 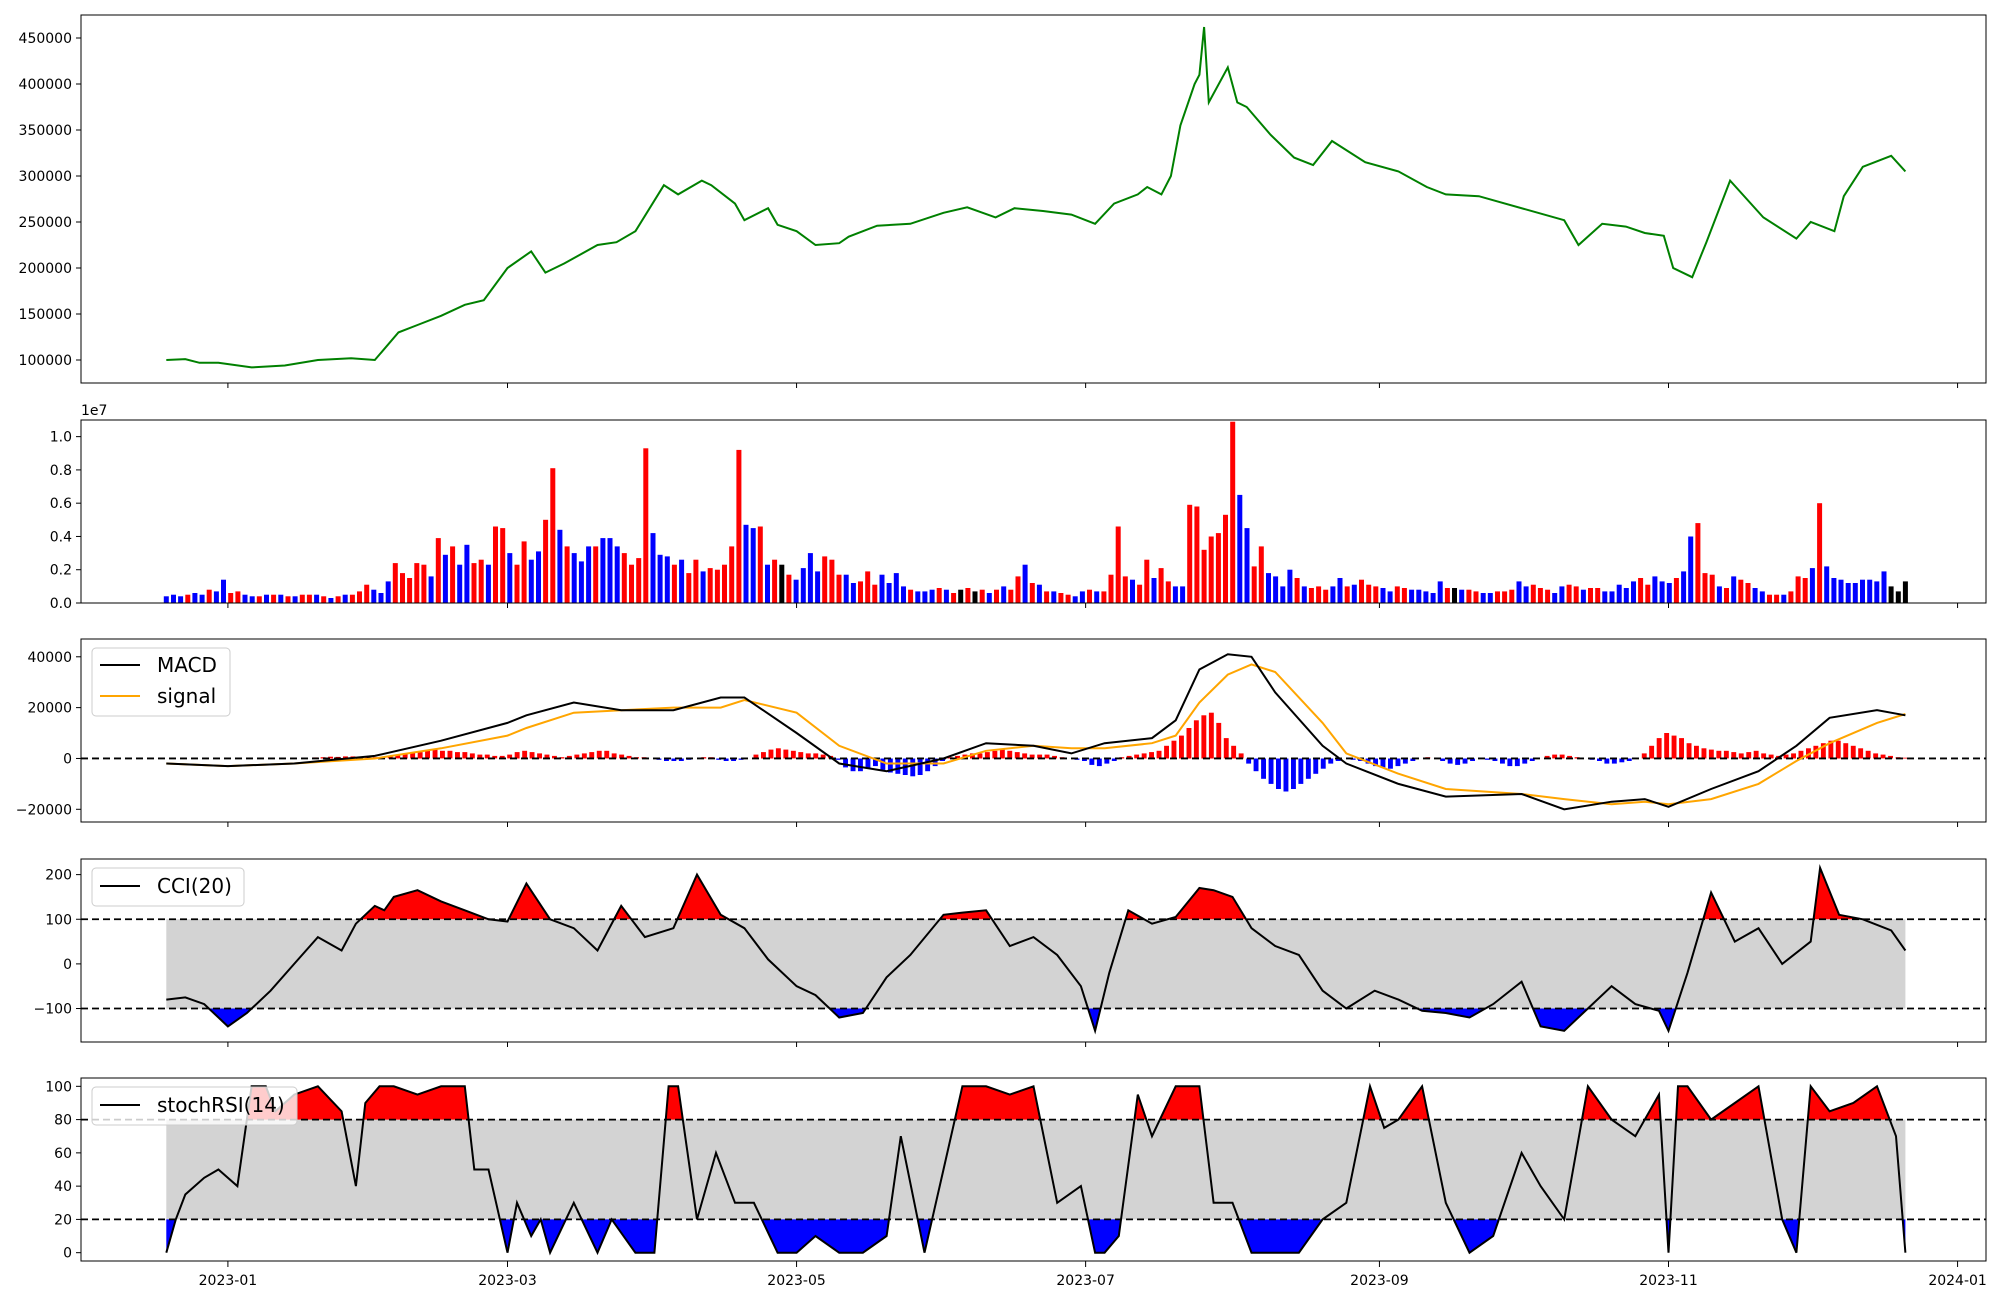 What do you see at coordinates (1379, 1281) in the screenshot?
I see `x-tick-label: 2023-09` at bounding box center [1379, 1281].